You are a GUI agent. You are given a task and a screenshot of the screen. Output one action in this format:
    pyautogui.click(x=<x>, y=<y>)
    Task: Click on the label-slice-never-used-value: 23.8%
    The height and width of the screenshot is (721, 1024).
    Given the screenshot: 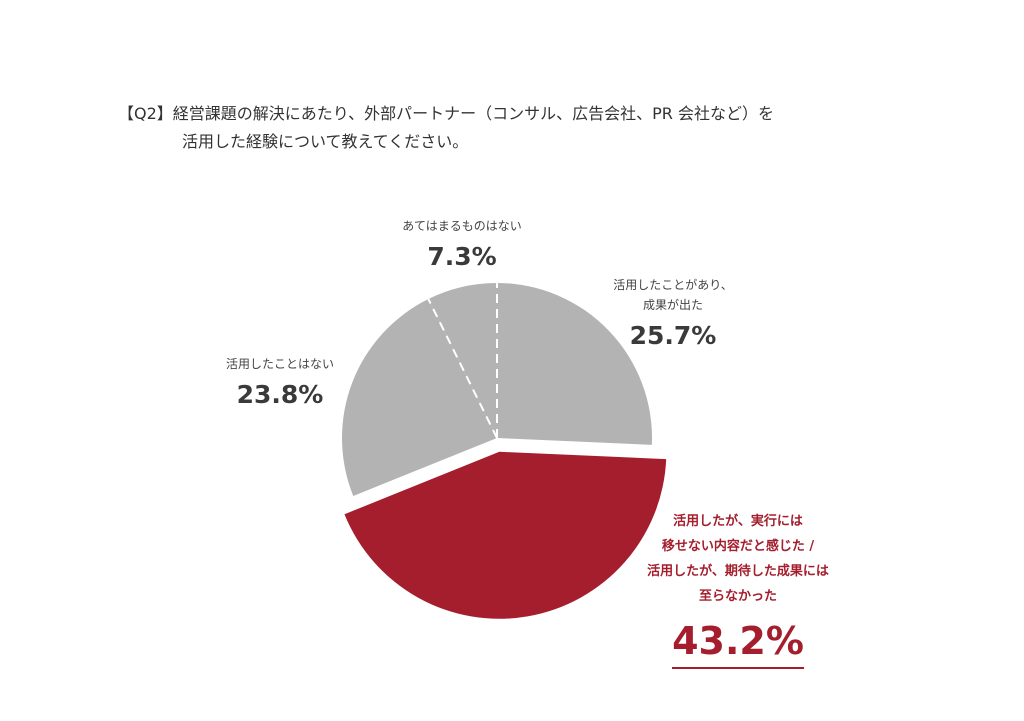 What is the action you would take?
    pyautogui.click(x=280, y=394)
    